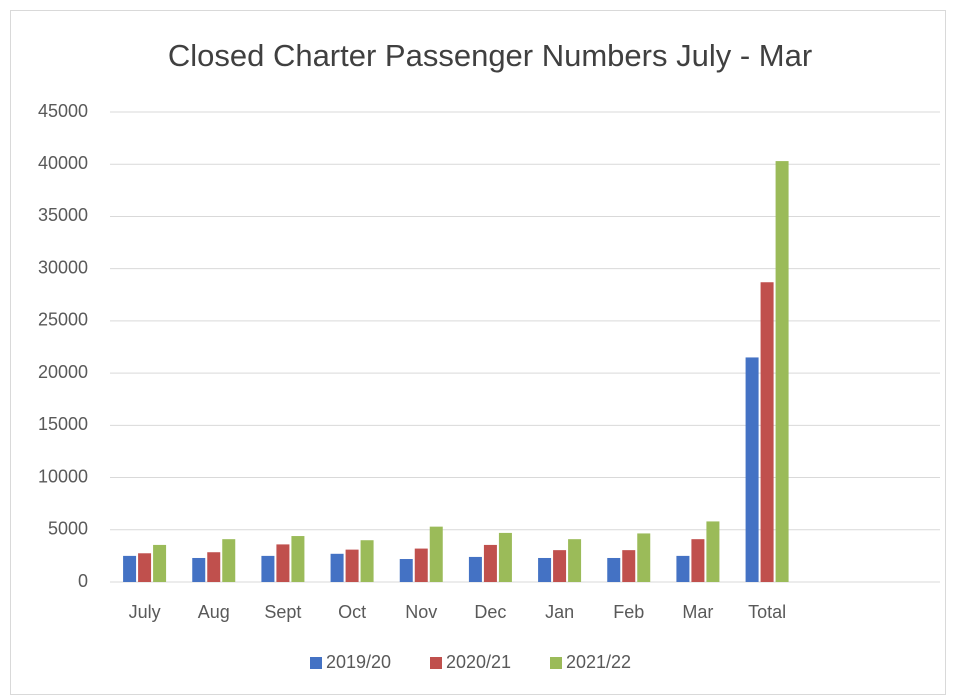 The image size is (957, 696). What do you see at coordinates (63, 215) in the screenshot?
I see `y-tick-label: 35000` at bounding box center [63, 215].